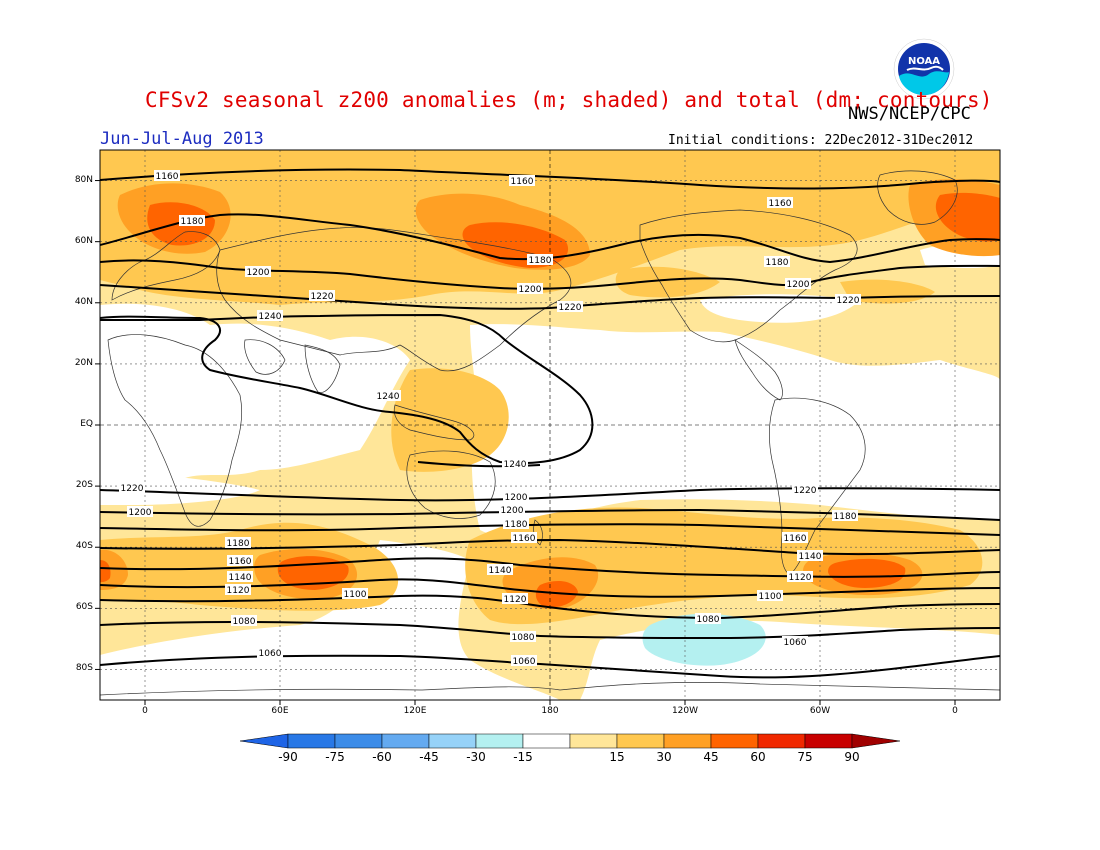 The height and width of the screenshot is (850, 1100). I want to click on colorbar-tick-label: -45, so click(429, 757).